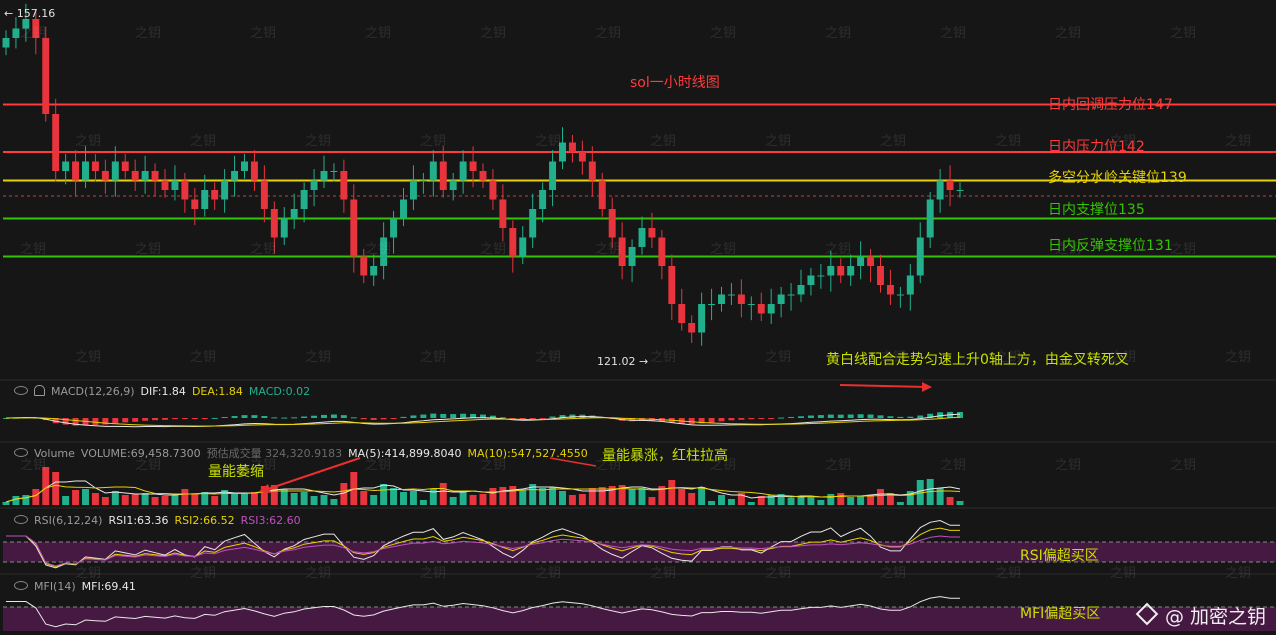 Image resolution: width=1276 pixels, height=635 pixels. Describe the element at coordinates (217, 391) in the screenshot. I see `macd-dea: DEA:1.84` at that location.